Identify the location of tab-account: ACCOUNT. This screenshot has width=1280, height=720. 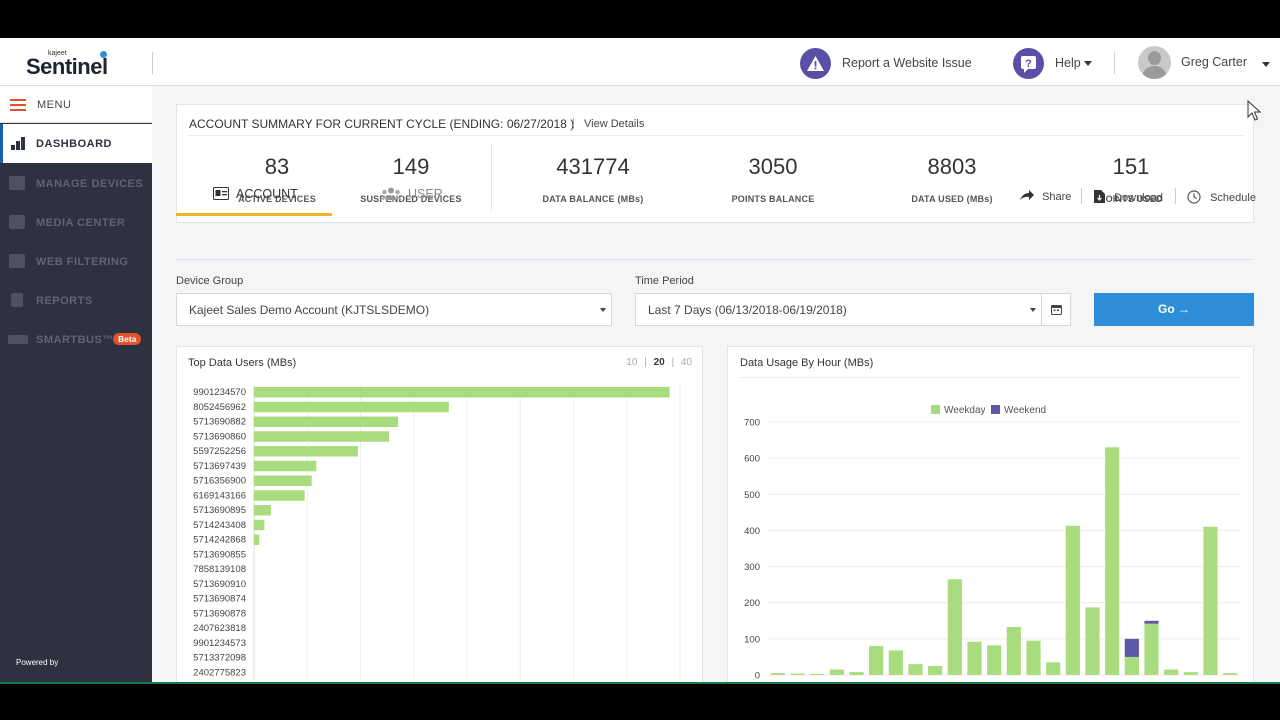
(254, 200).